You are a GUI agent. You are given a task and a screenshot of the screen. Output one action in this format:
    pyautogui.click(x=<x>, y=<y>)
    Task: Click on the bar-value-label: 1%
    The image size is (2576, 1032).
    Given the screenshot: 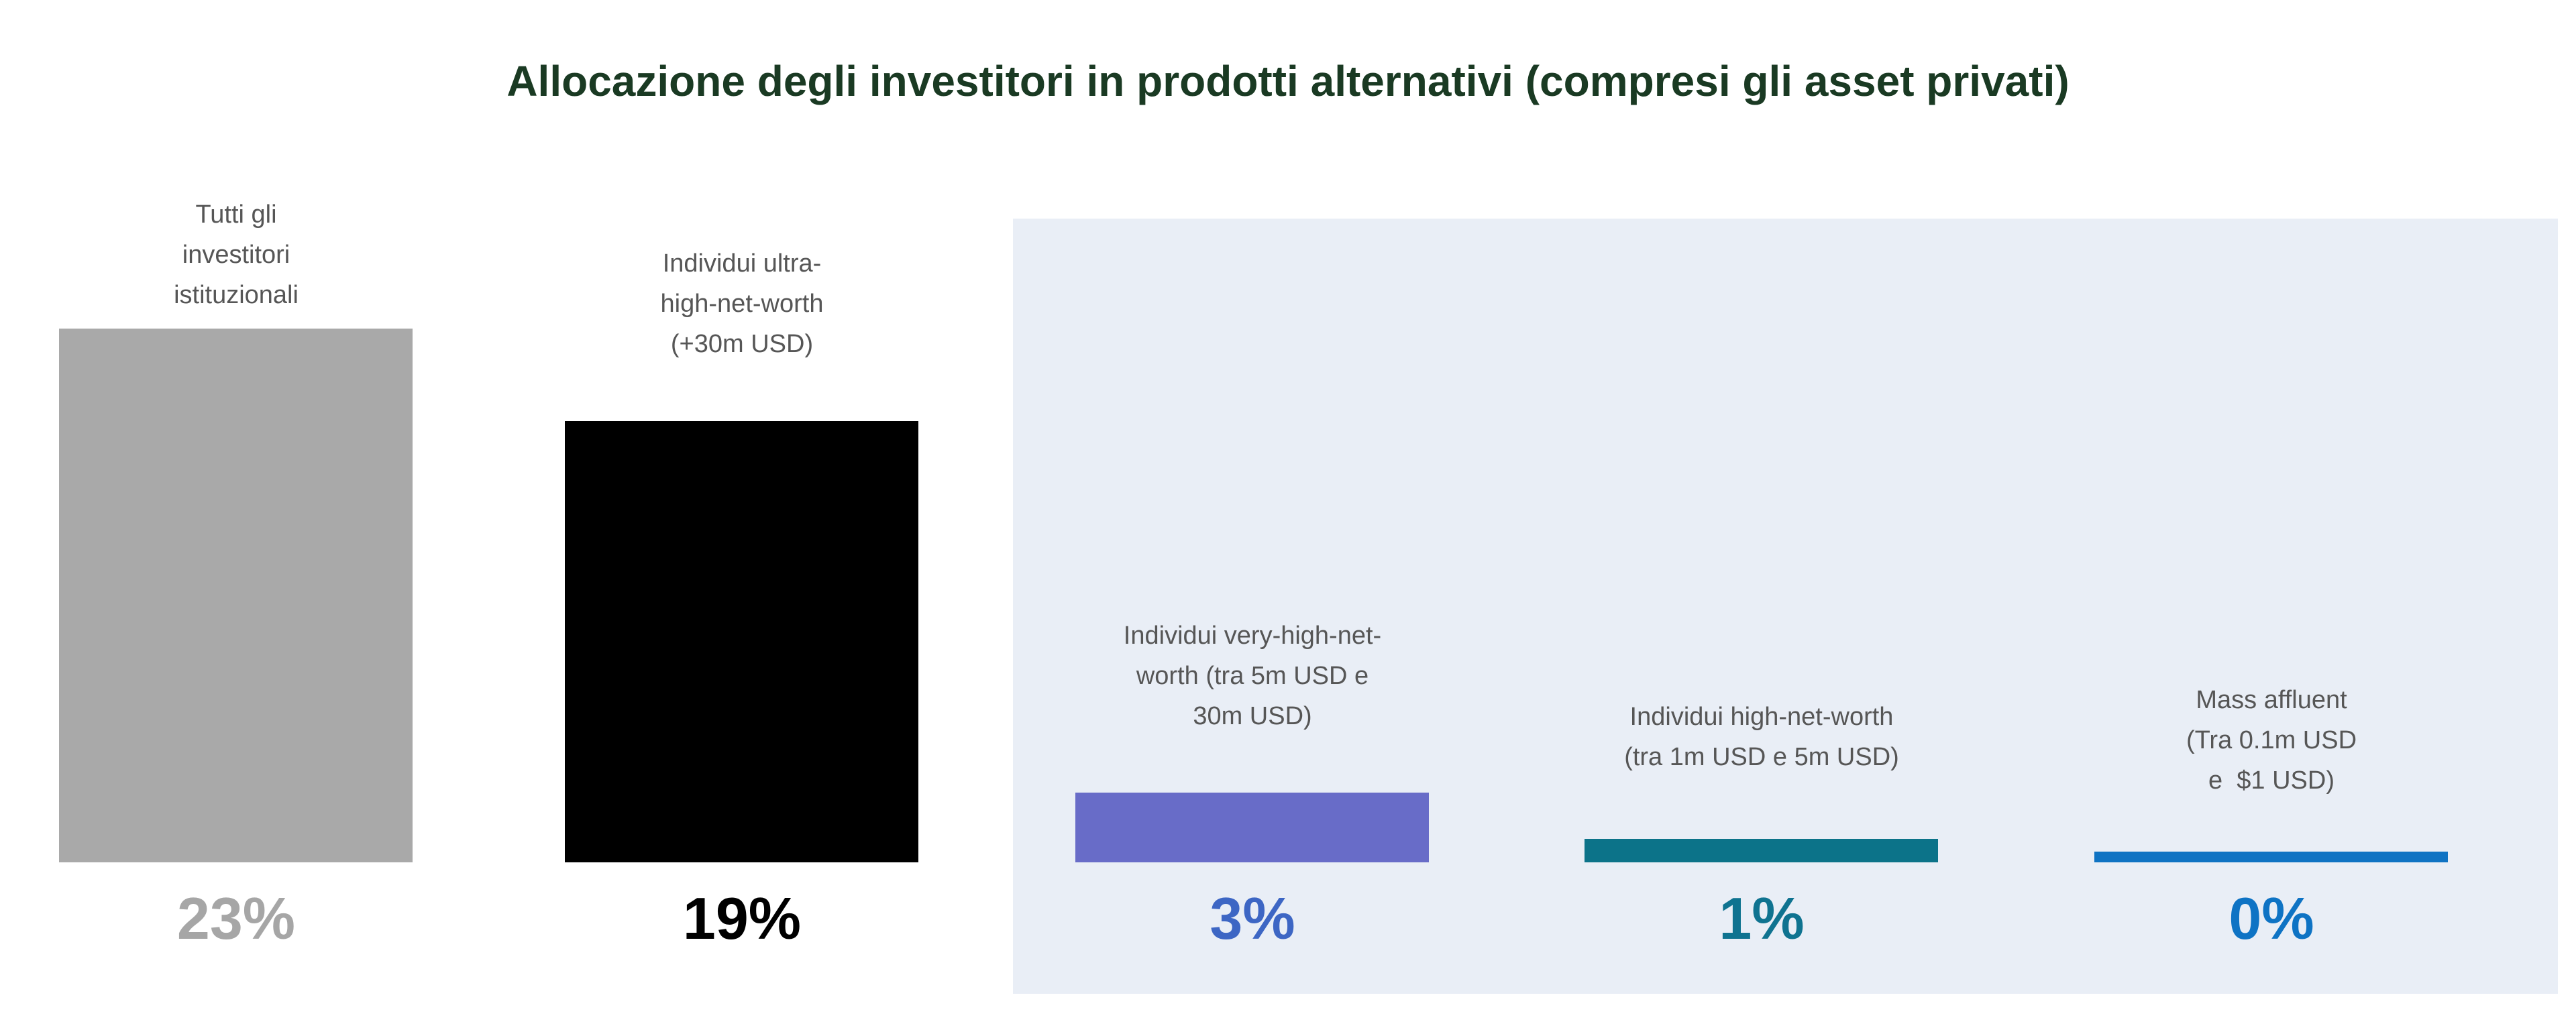 What is the action you would take?
    pyautogui.click(x=1762, y=918)
    